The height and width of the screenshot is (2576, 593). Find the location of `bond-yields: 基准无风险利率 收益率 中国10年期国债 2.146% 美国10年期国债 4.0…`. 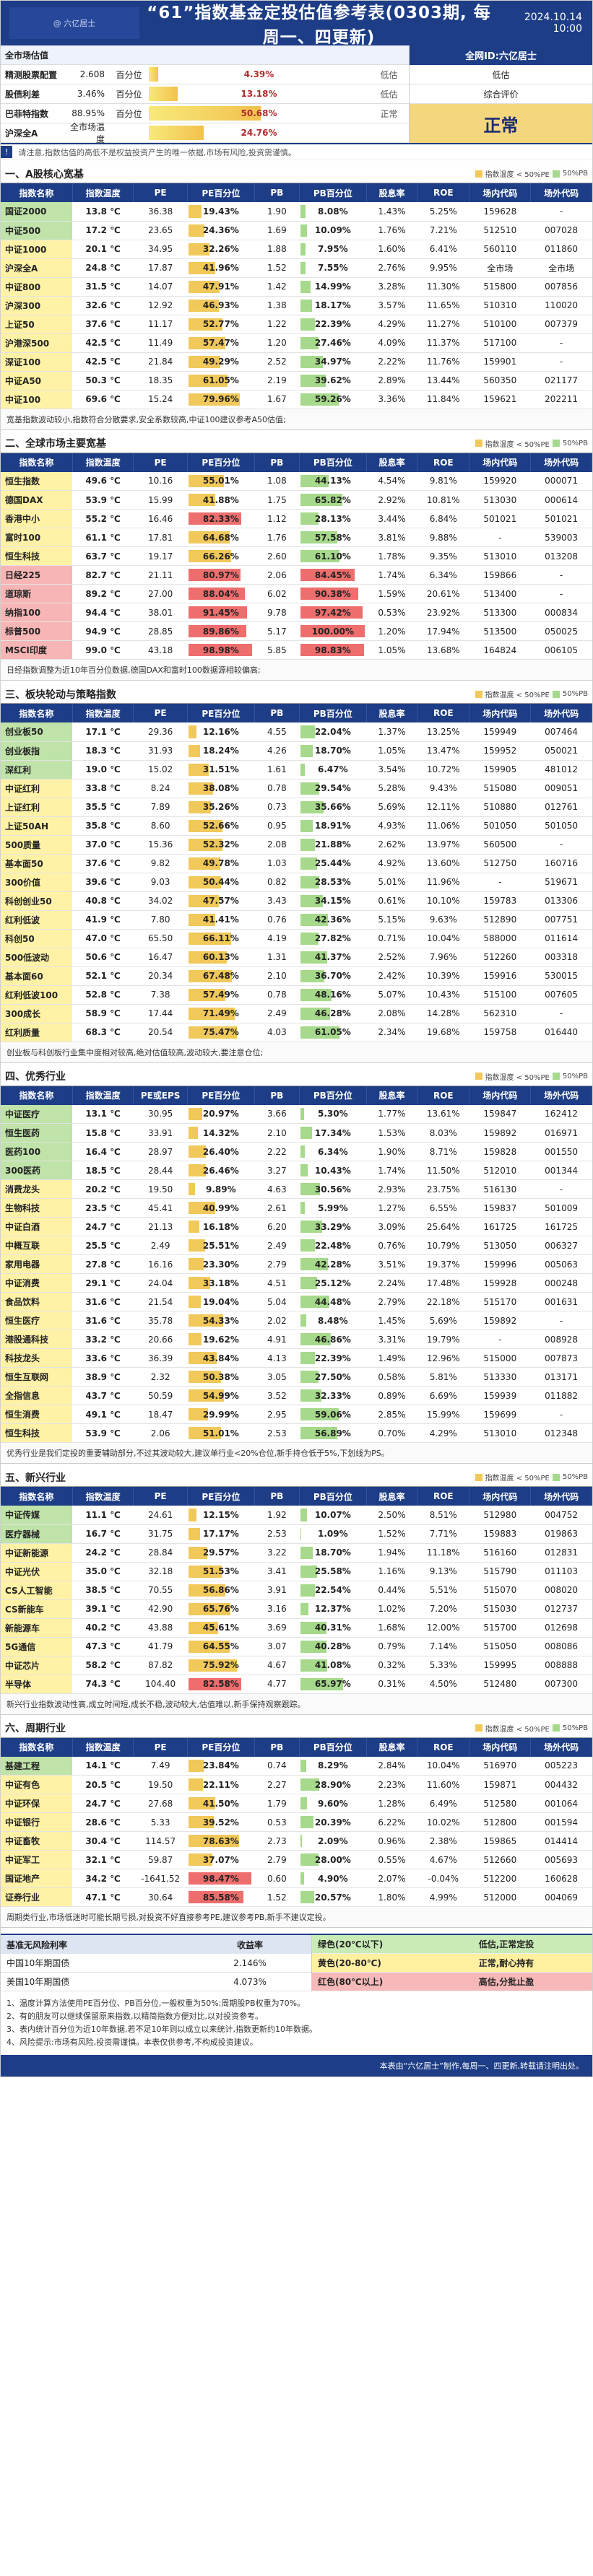

bond-yields: 基准无风险利率 收益率 中国10年期国债 2.146% 美国10年期国债 4.0… is located at coordinates (156, 1963).